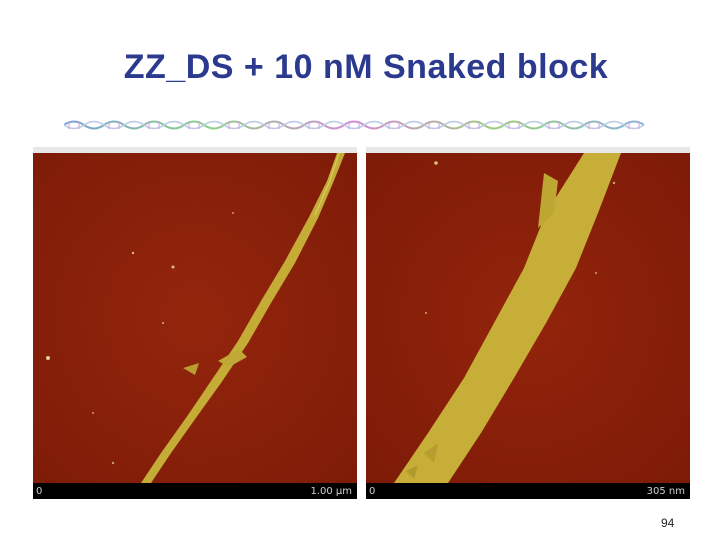  What do you see at coordinates (366, 67) in the screenshot?
I see `slide-title: ZZ_DS + 10 nM Snaked block` at bounding box center [366, 67].